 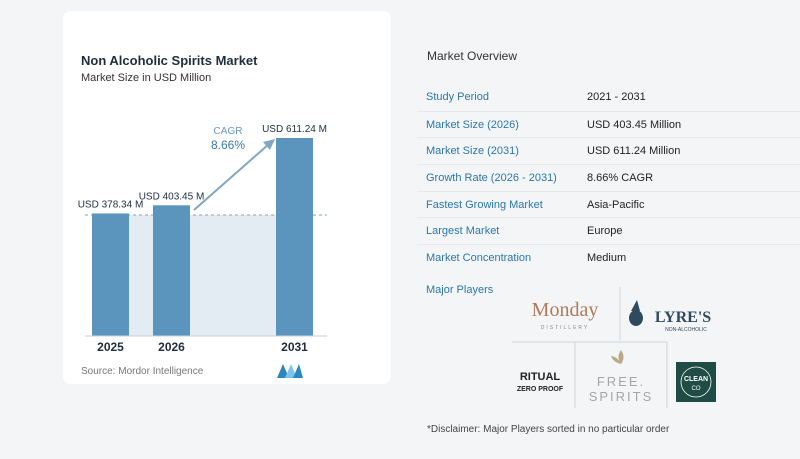 I want to click on overview-value: USD 611.24 Million, so click(x=634, y=151).